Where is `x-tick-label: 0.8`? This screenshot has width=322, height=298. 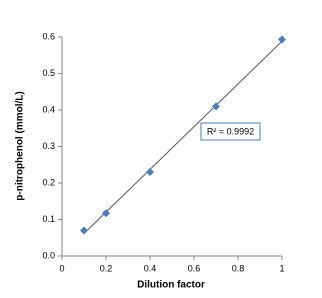
x-tick-label: 0.8 is located at coordinates (238, 268).